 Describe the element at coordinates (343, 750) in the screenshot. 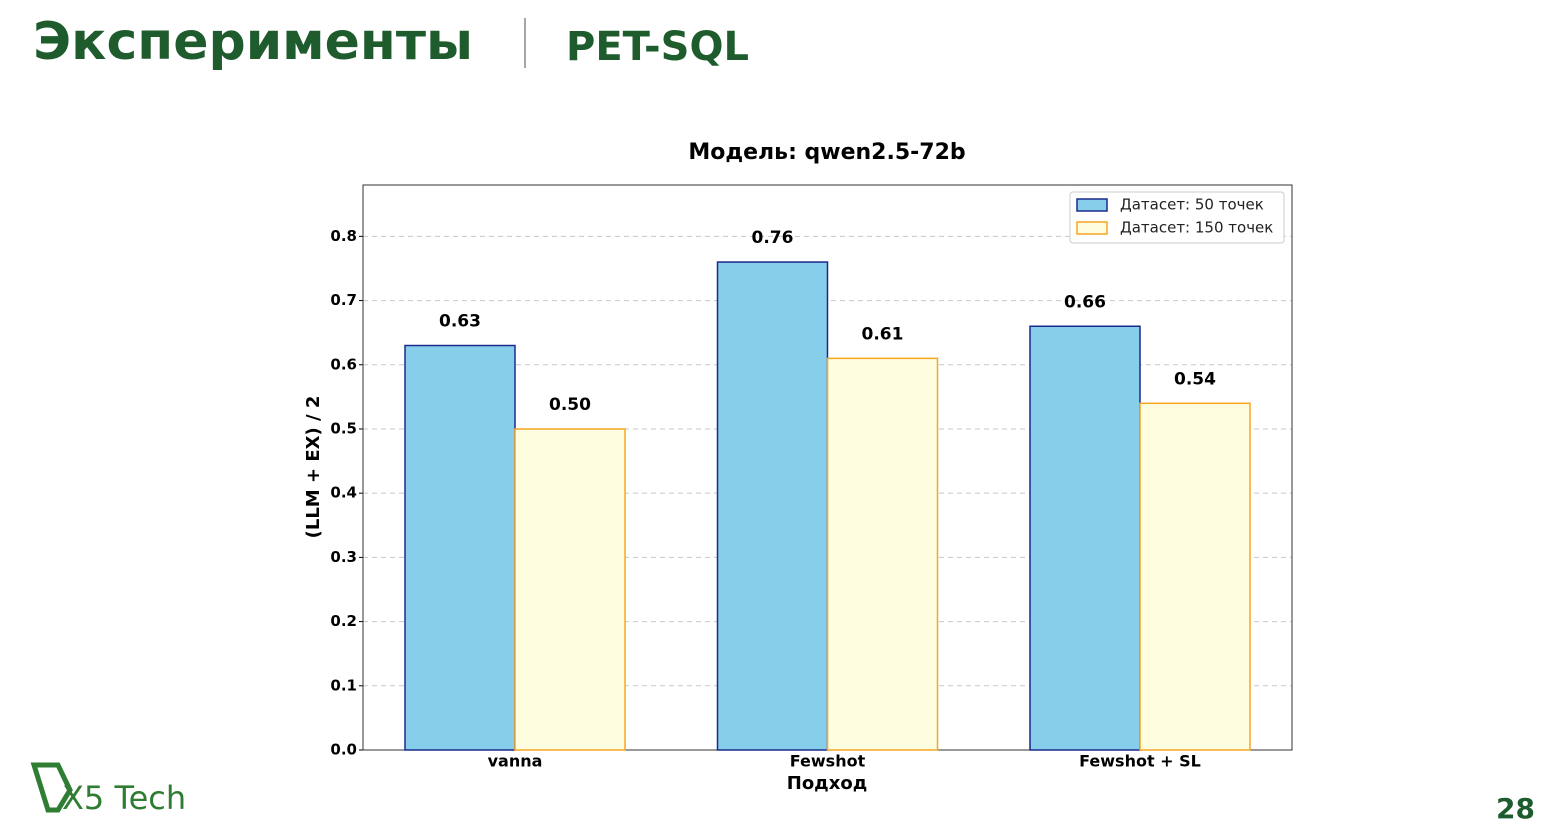

I see `y-tick-label: 0.0` at that location.